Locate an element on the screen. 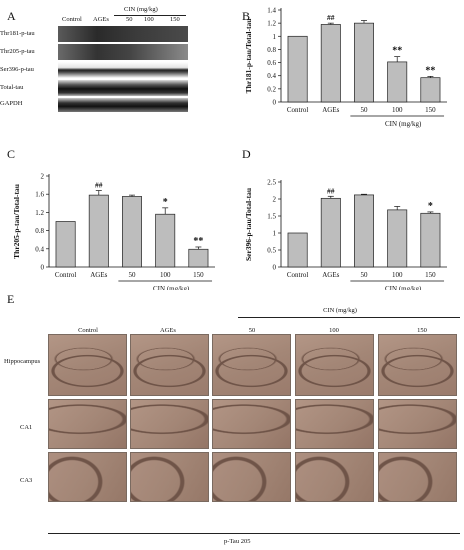  blot-row-ser396: Ser396-p-tau is located at coordinates (17, 69).